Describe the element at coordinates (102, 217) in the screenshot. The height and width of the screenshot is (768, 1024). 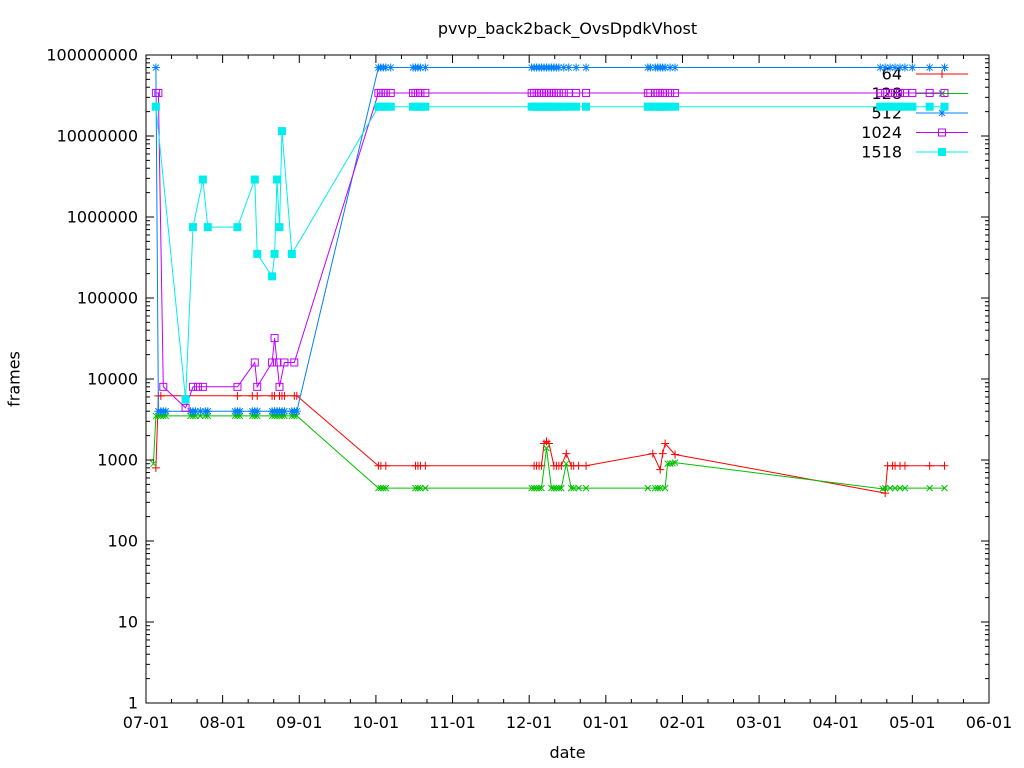
I see `y-tick-label: 1000000` at that location.